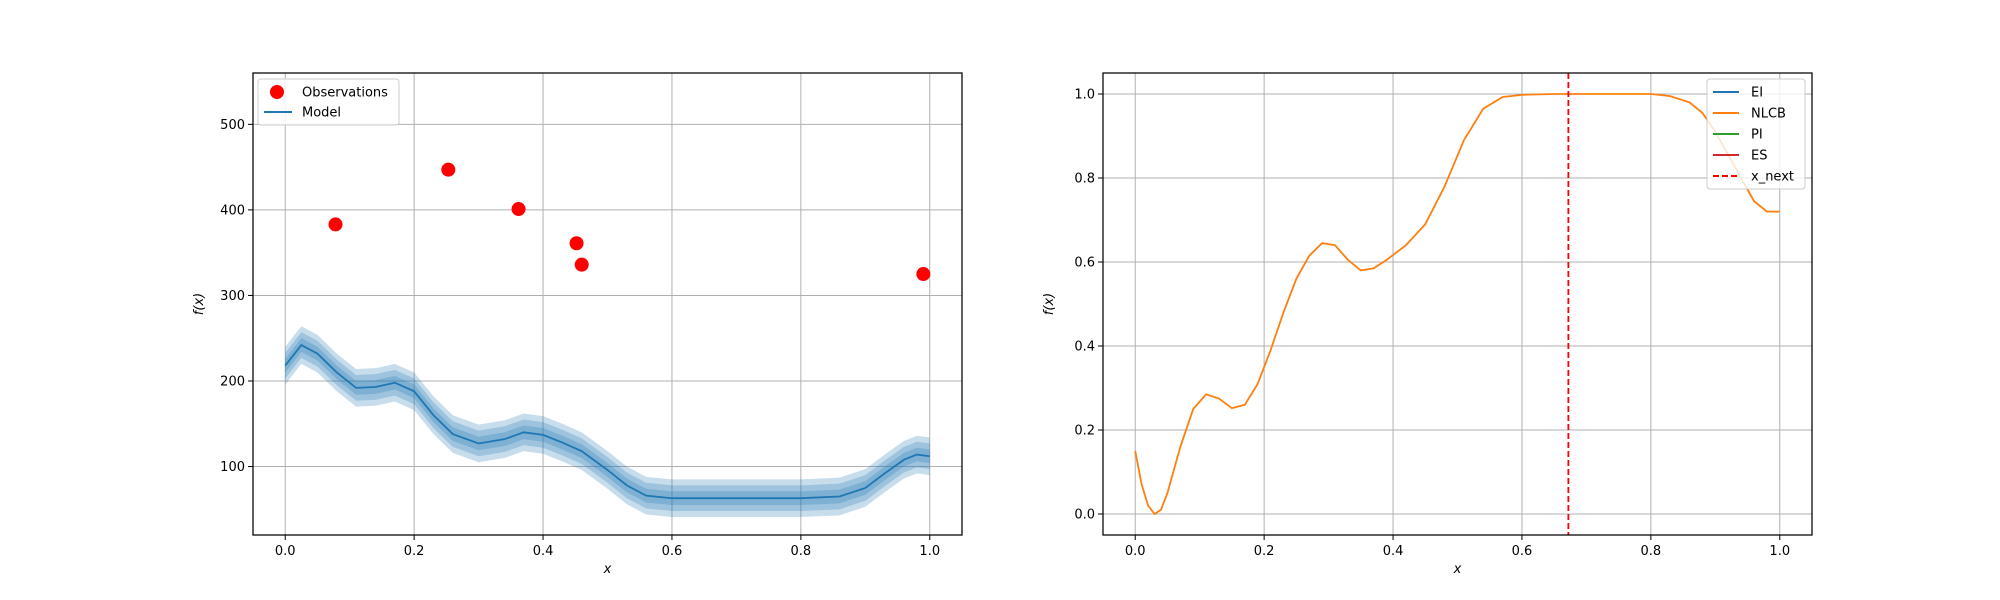 This screenshot has width=2000, height=600. I want to click on y-tick-label: 0.0, so click(1084, 515).